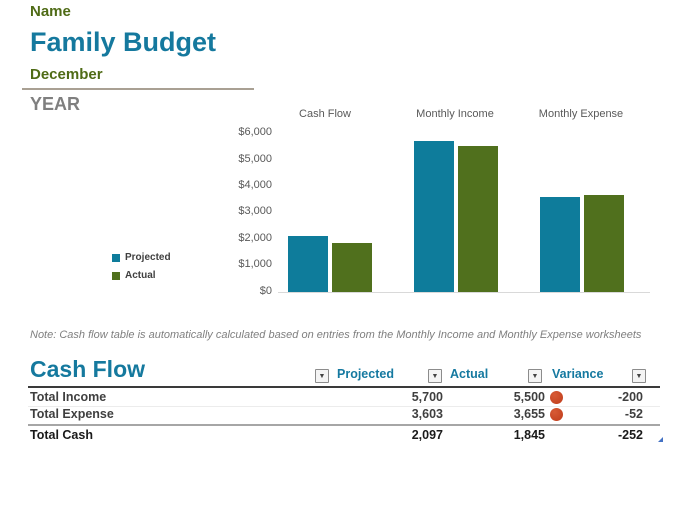 This screenshot has width=675, height=520. I want to click on year-label: YEAR, so click(55, 104).